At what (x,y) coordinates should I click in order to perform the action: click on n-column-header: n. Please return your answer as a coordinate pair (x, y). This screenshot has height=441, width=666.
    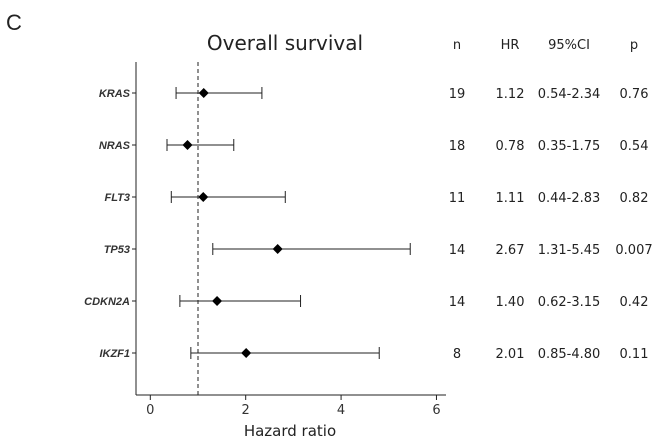
    Looking at the image, I should click on (457, 45).